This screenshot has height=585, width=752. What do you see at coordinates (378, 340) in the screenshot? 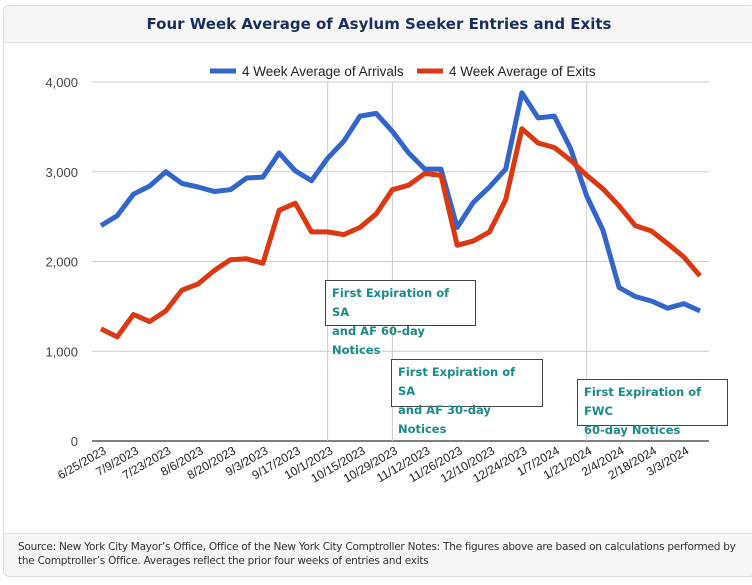
I see `annotation-text: and AF 60-day Notices` at bounding box center [378, 340].